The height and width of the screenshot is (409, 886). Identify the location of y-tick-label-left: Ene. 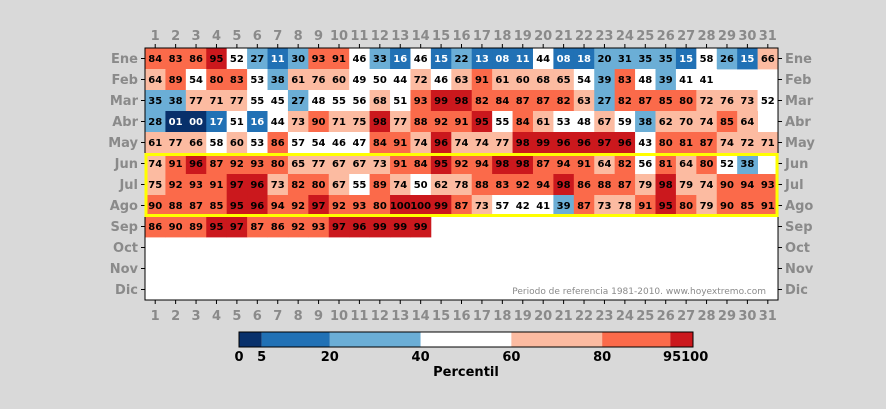
(124, 59).